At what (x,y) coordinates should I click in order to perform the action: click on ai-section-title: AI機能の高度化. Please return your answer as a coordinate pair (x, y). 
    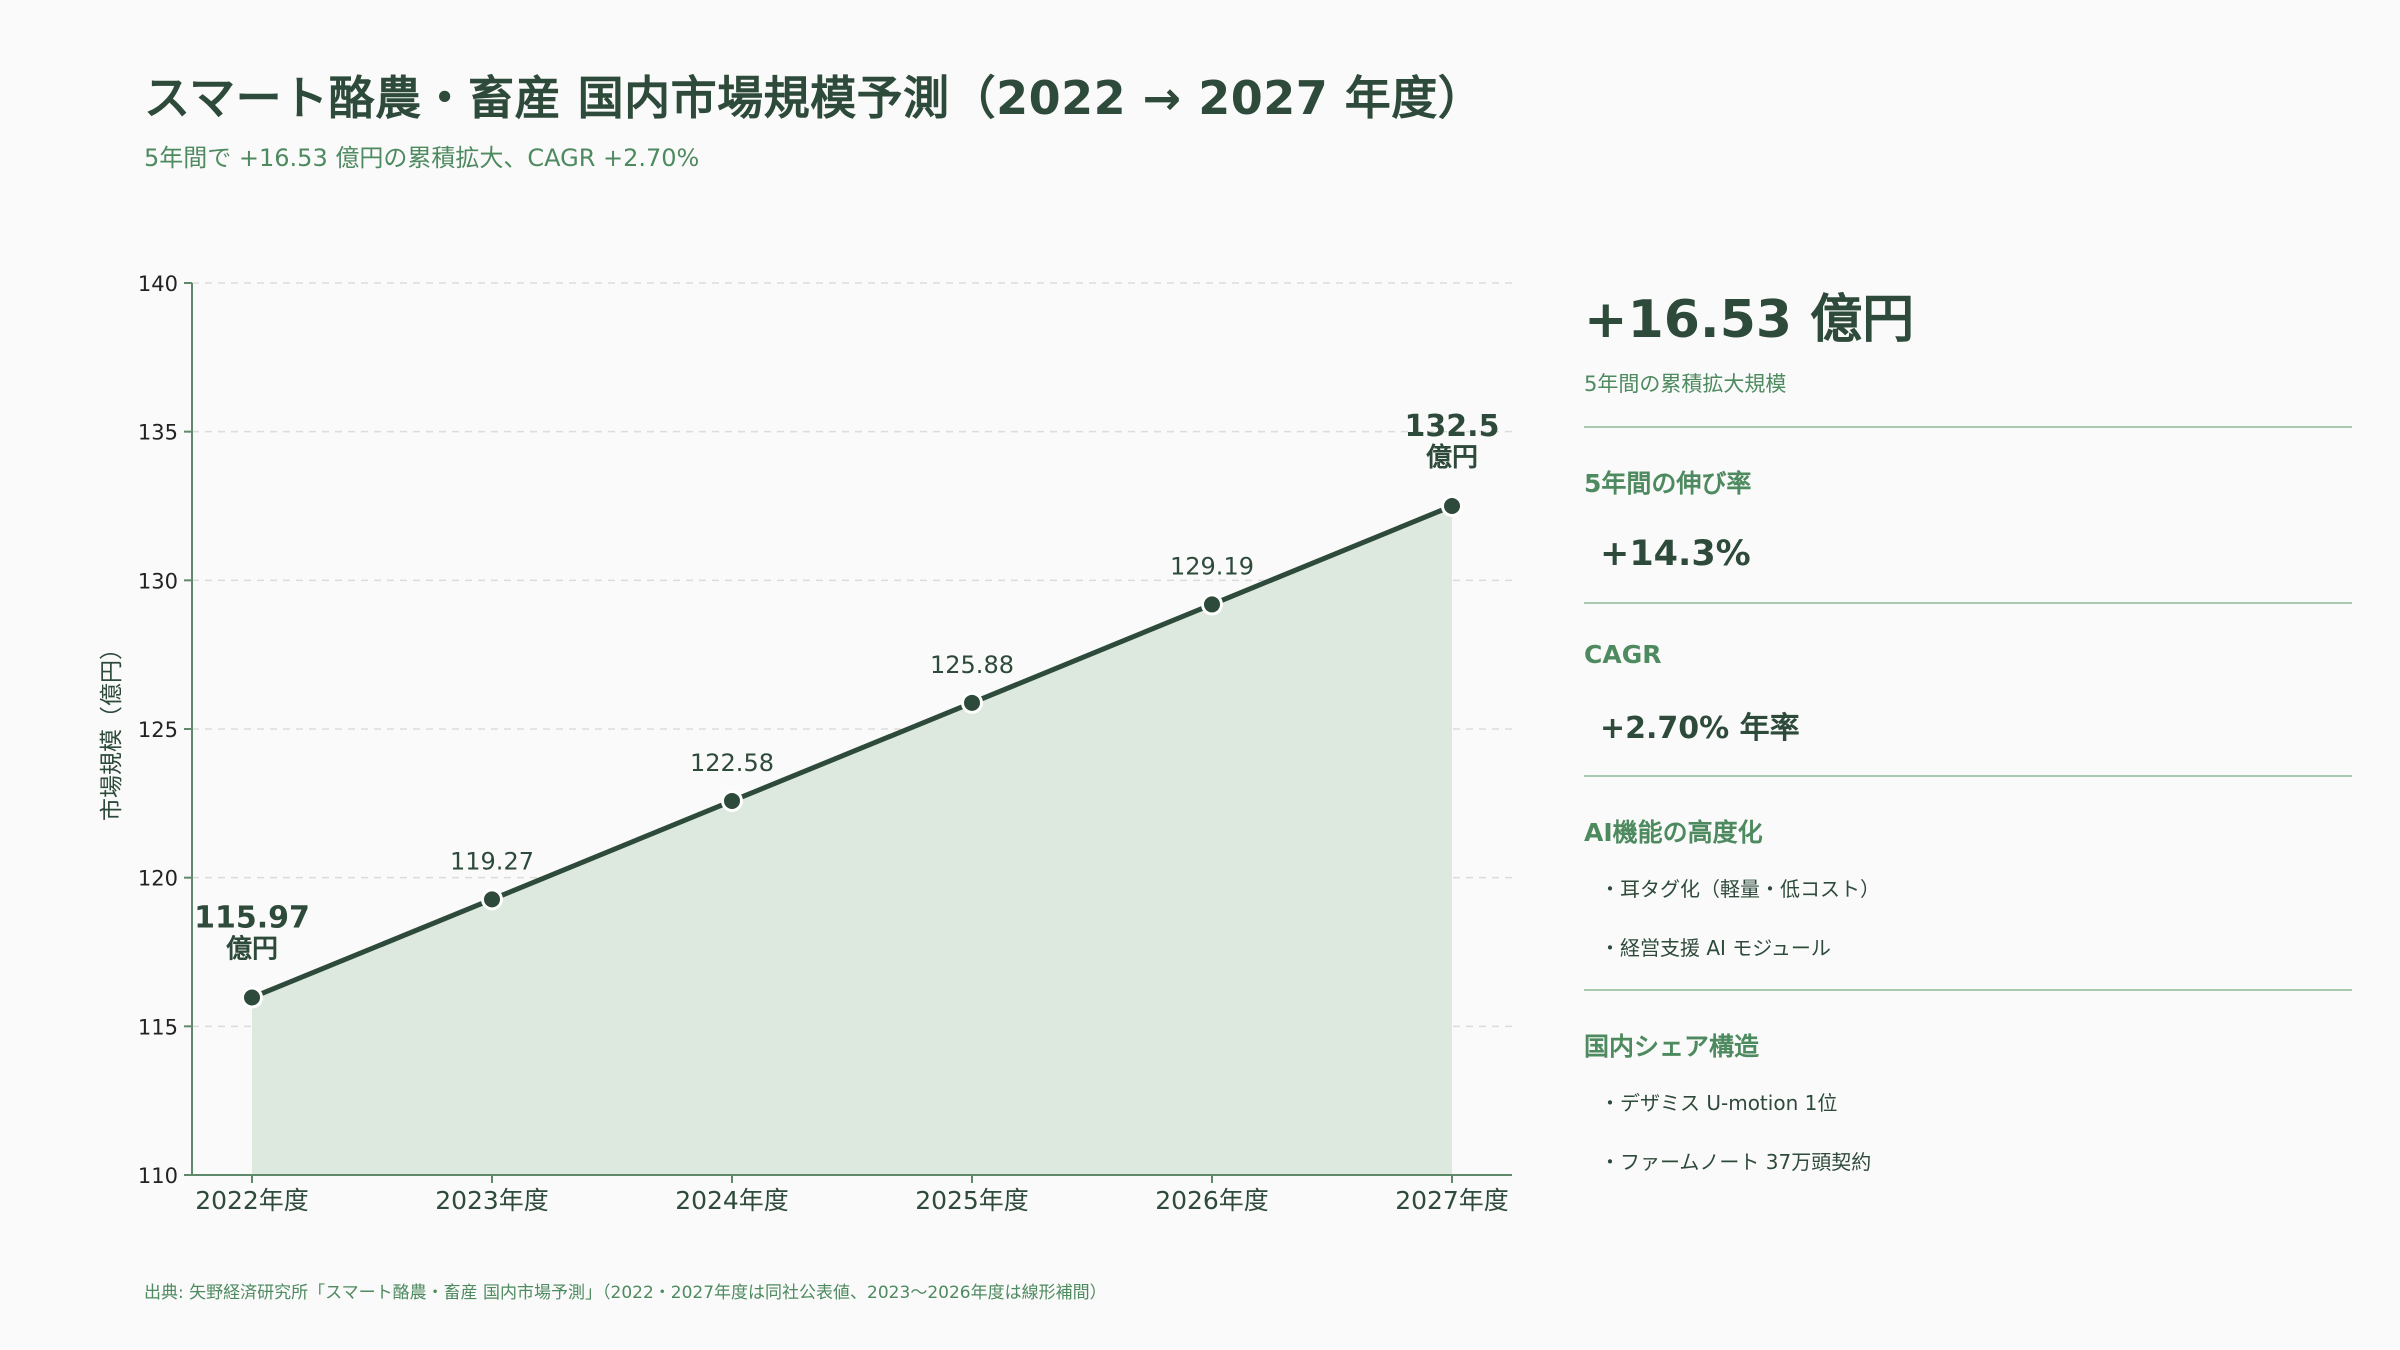
    Looking at the image, I should click on (1673, 832).